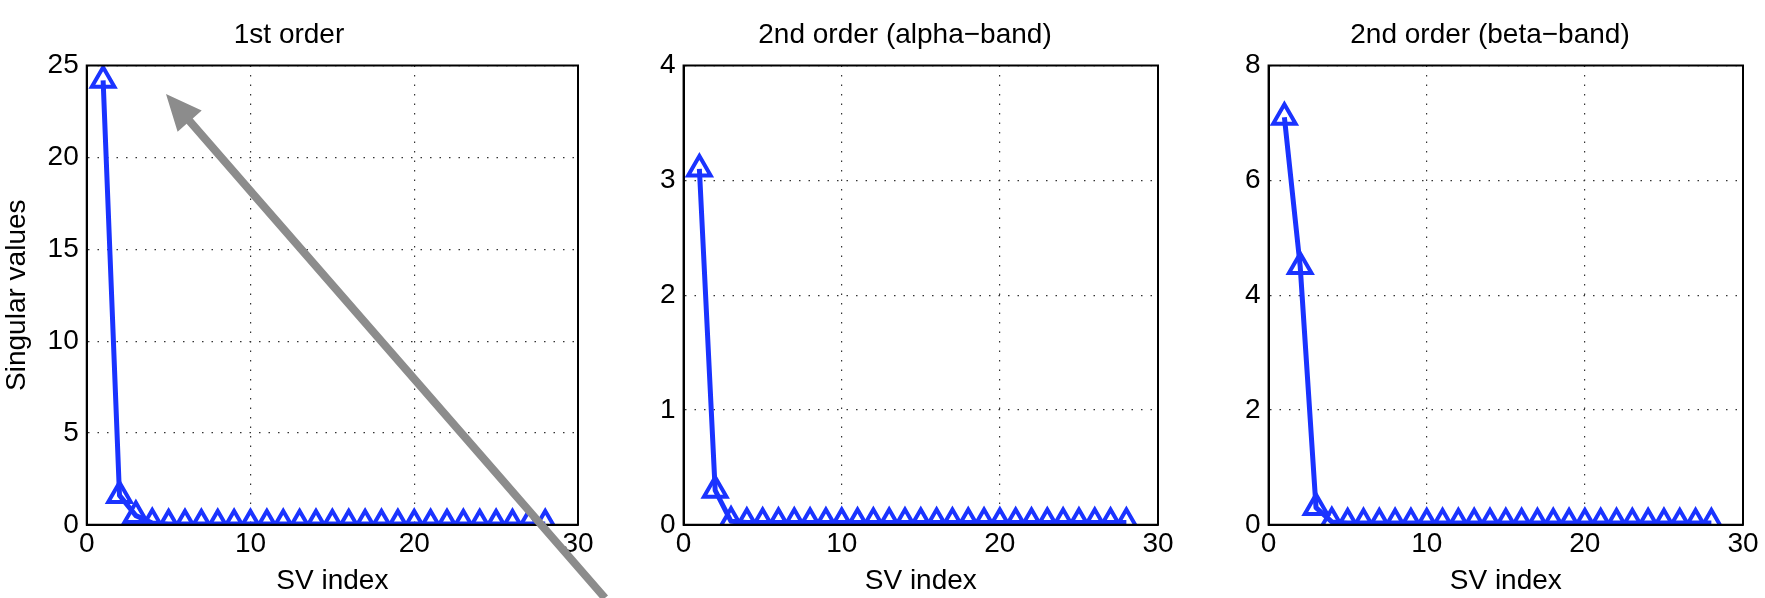 Image resolution: width=1765 pixels, height=598 pixels. What do you see at coordinates (71, 431) in the screenshot?
I see `y-tick-label: 5` at bounding box center [71, 431].